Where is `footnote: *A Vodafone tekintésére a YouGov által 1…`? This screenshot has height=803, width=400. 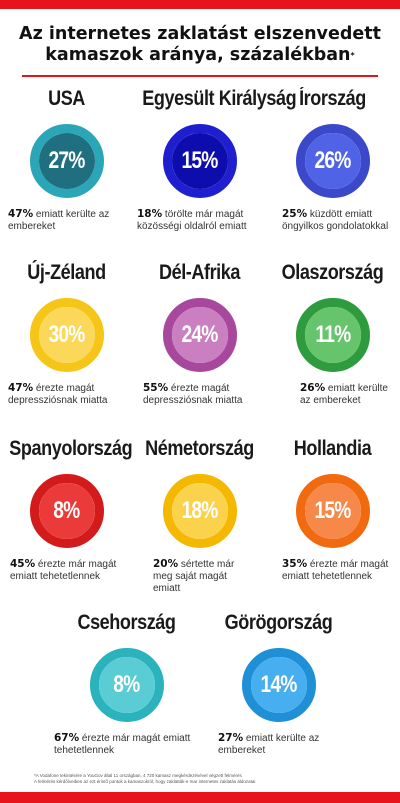
footnote: *A Vodafone tekintésére a YouGov által 1… is located at coordinates (204, 778).